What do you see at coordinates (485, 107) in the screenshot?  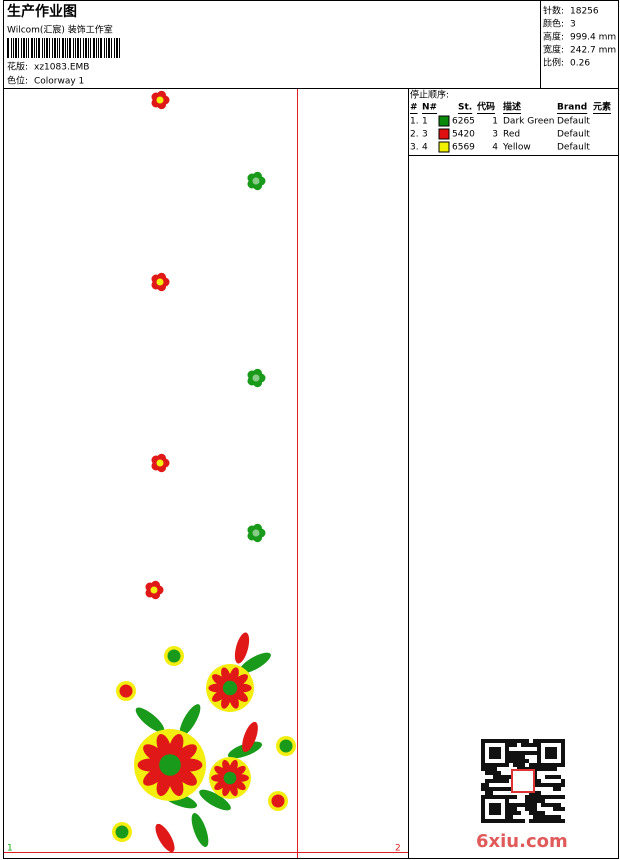 I see `column-header: 代码` at bounding box center [485, 107].